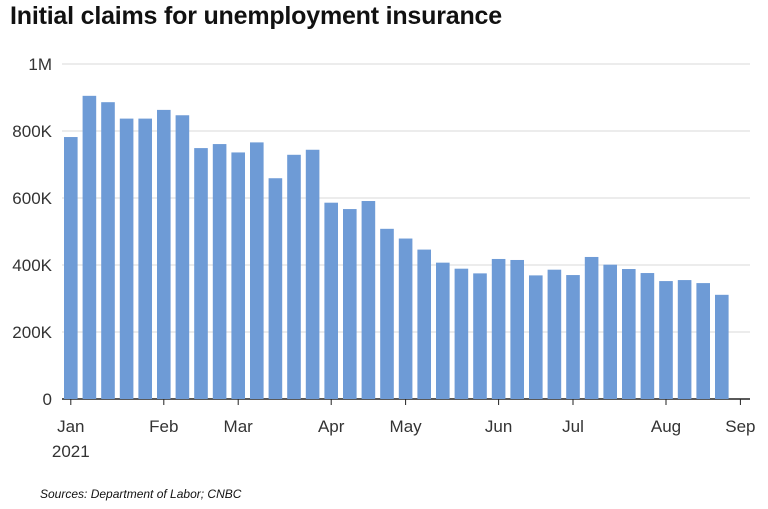  Describe the element at coordinates (70, 426) in the screenshot. I see `x-tick-label: Jan` at that location.